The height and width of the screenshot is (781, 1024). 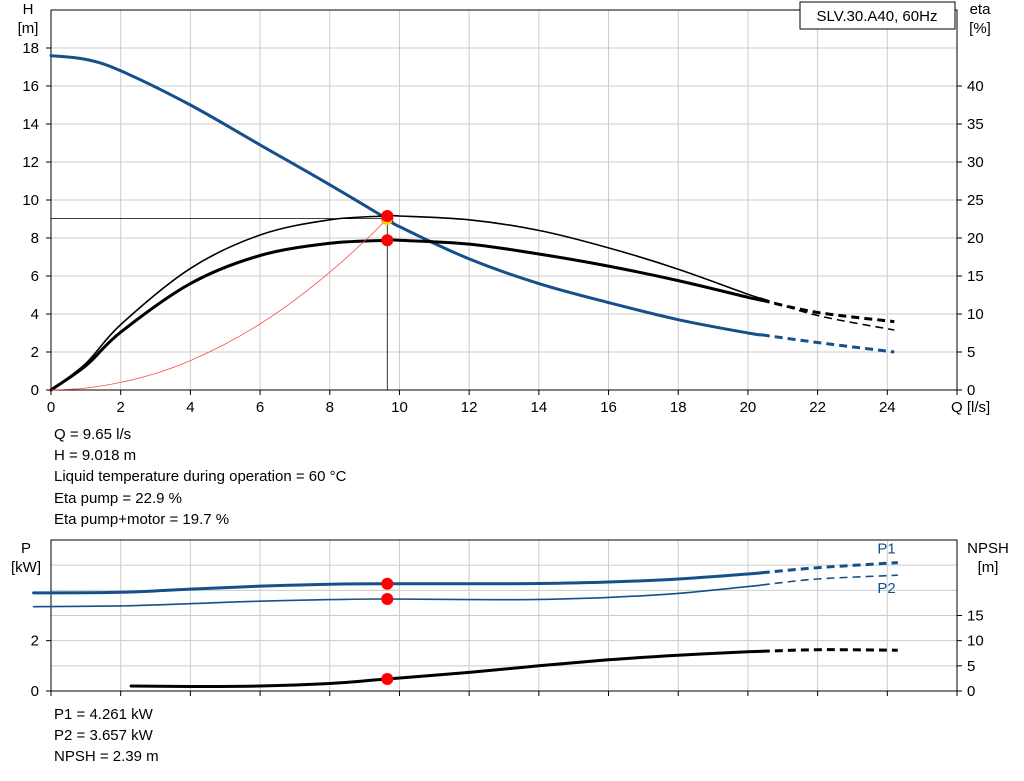 I want to click on y-axis-unit: [m], so click(x=28, y=28).